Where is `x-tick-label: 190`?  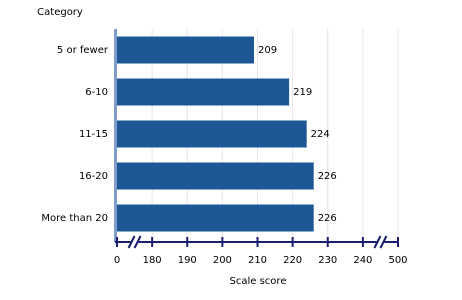
x-tick-label: 190 is located at coordinates (187, 260).